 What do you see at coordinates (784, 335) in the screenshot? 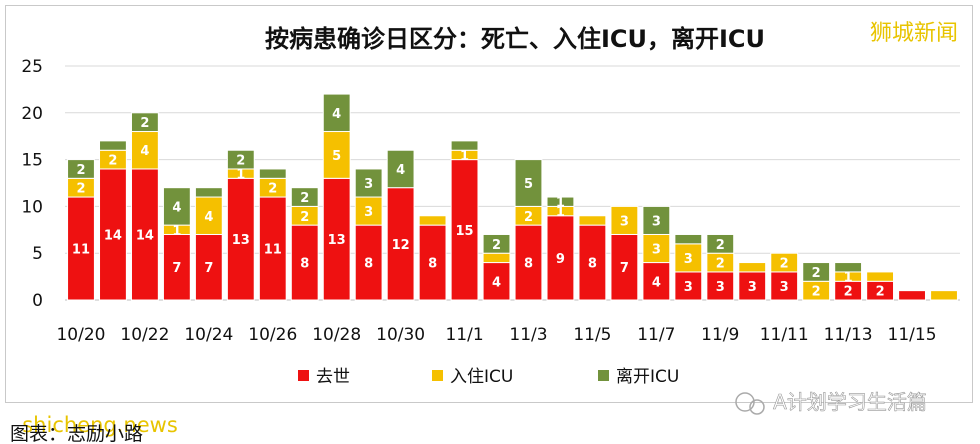
I see `x-tick-label: 11/11` at bounding box center [784, 335].